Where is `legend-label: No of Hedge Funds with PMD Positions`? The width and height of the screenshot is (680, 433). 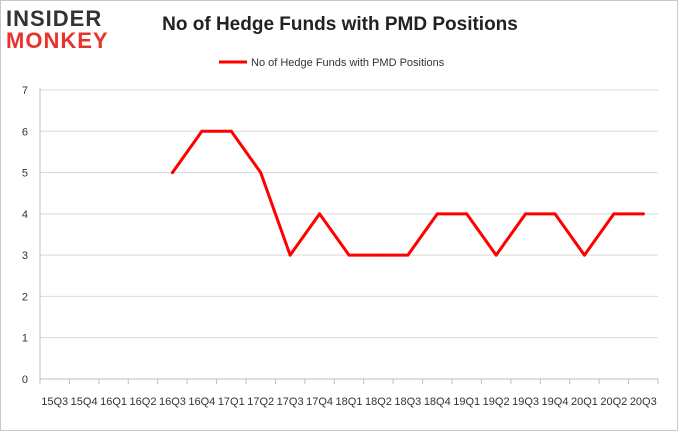
legend-label: No of Hedge Funds with PMD Positions is located at coordinates (348, 63).